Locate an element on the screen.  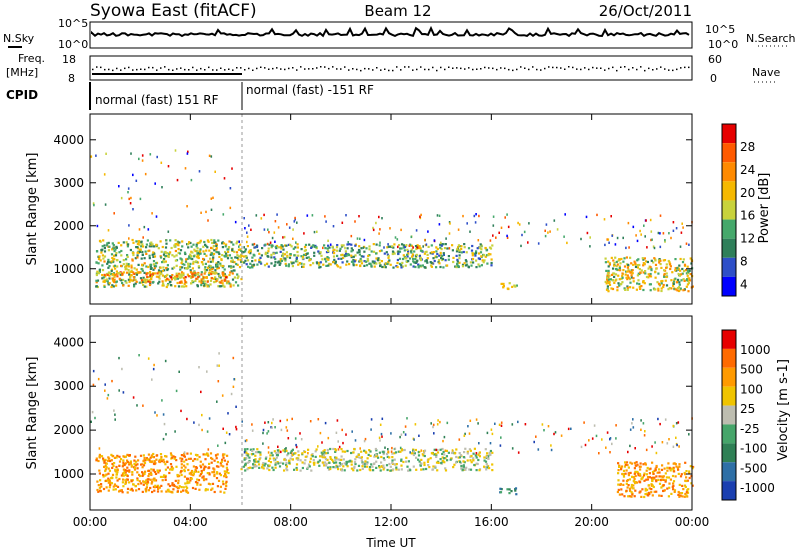
colorbar-swatch is located at coordinates (729, 248).